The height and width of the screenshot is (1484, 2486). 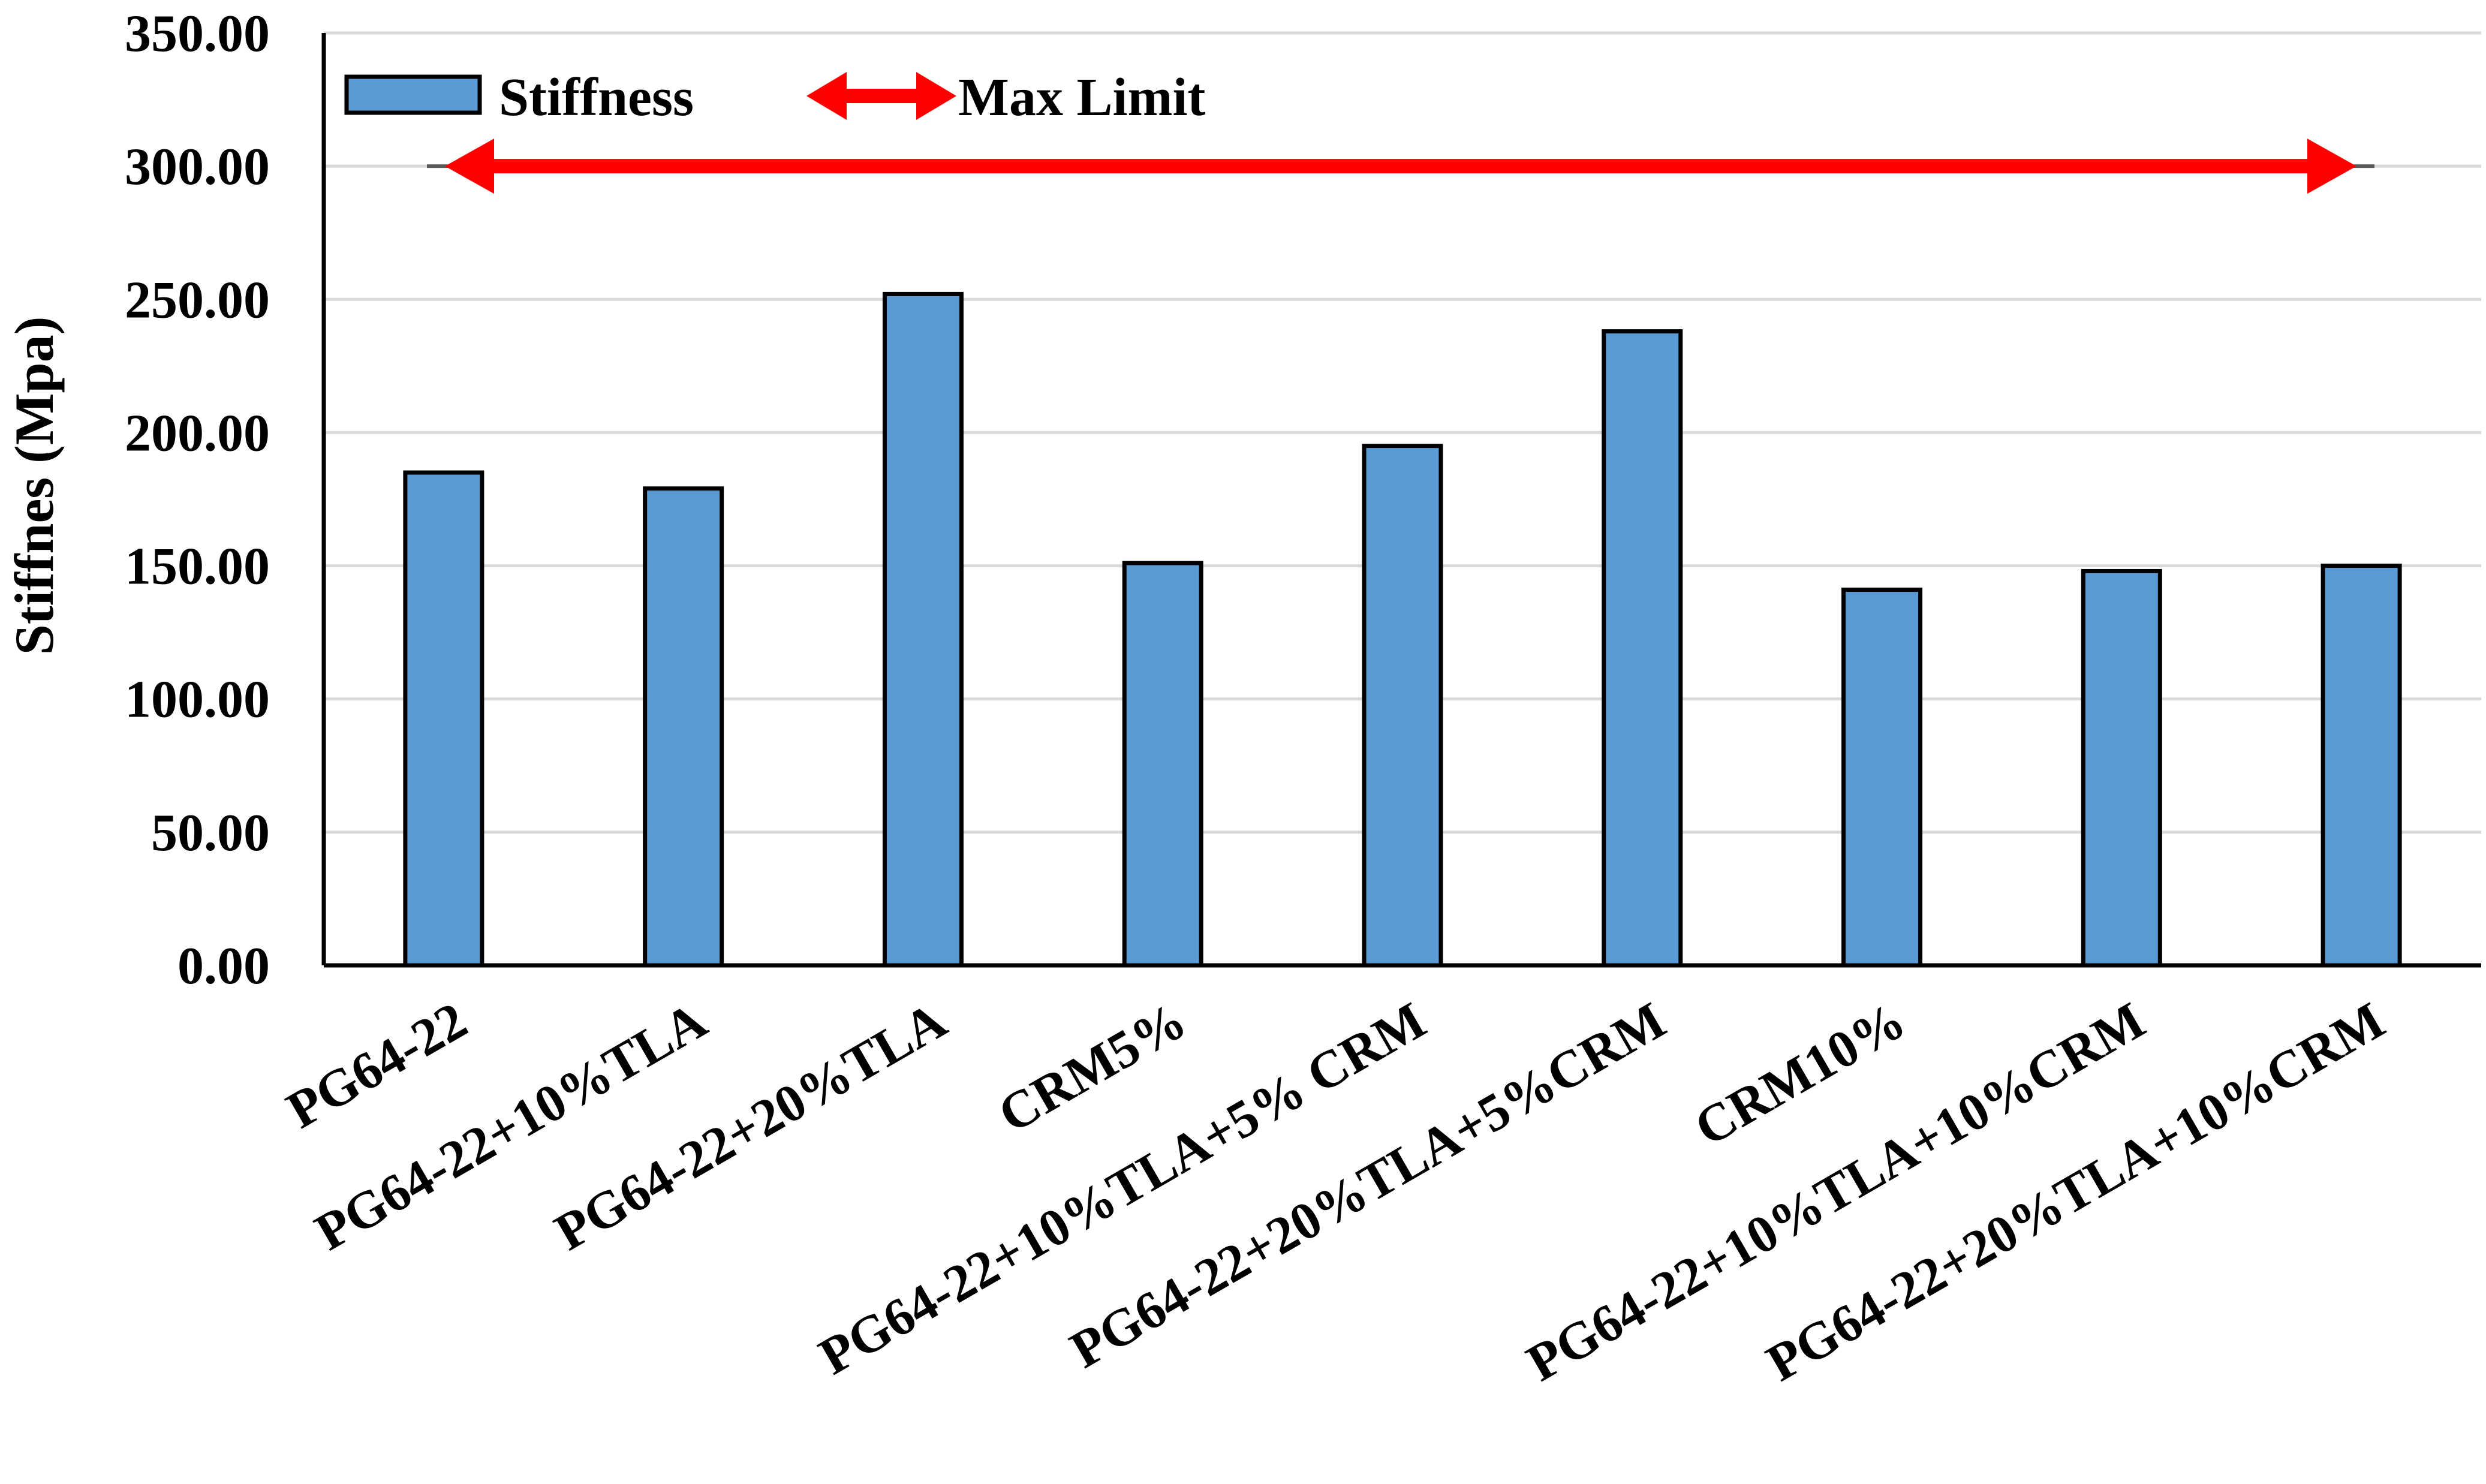 I want to click on x-category-label: PG64-22+10%TLA, so click(x=511, y=1126).